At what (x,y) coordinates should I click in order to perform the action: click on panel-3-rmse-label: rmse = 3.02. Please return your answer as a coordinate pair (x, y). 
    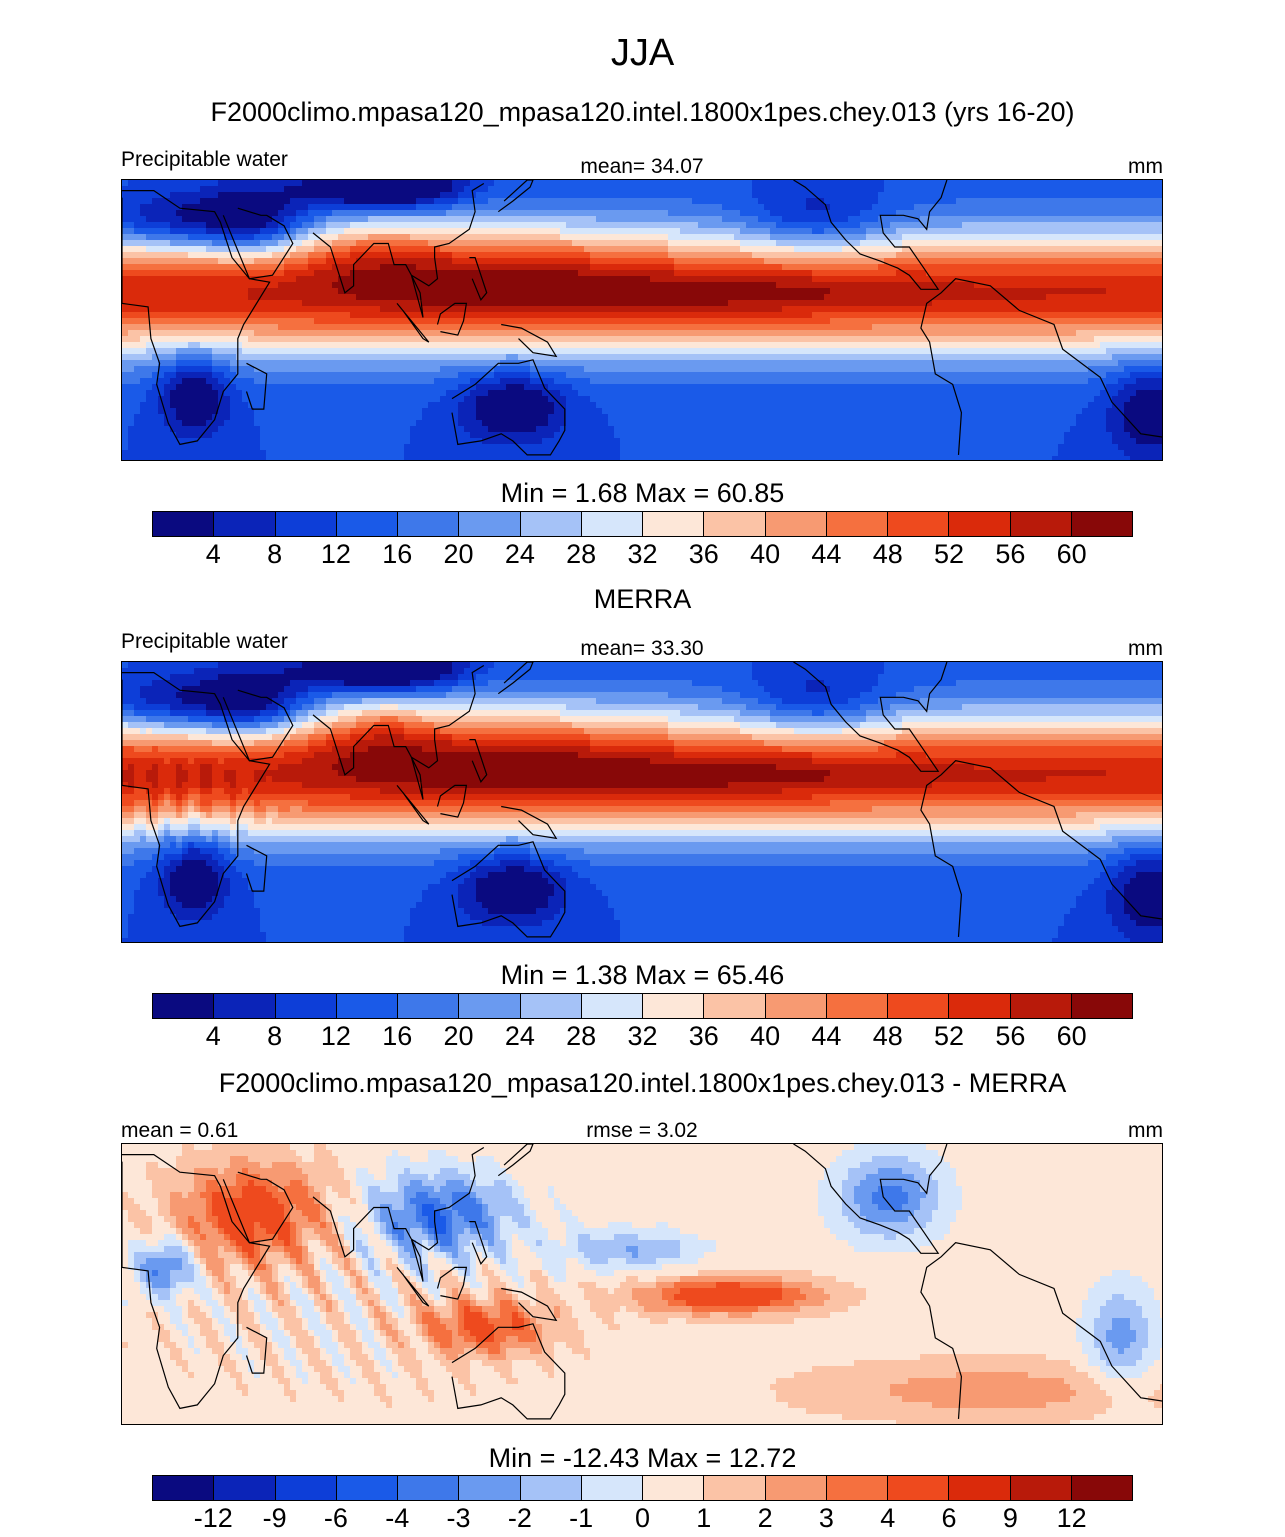
    Looking at the image, I should click on (642, 1131).